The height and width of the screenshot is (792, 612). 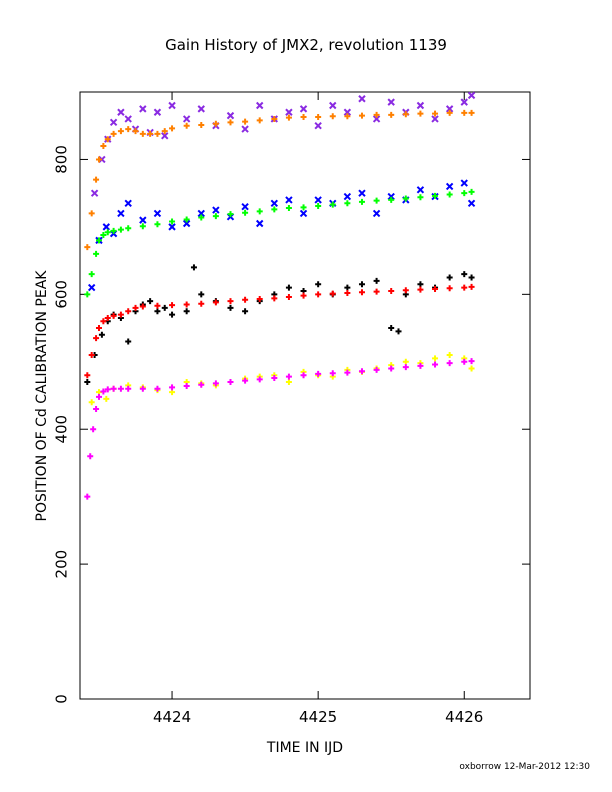 I want to click on y-tick-label-1: 200, so click(x=62, y=564).